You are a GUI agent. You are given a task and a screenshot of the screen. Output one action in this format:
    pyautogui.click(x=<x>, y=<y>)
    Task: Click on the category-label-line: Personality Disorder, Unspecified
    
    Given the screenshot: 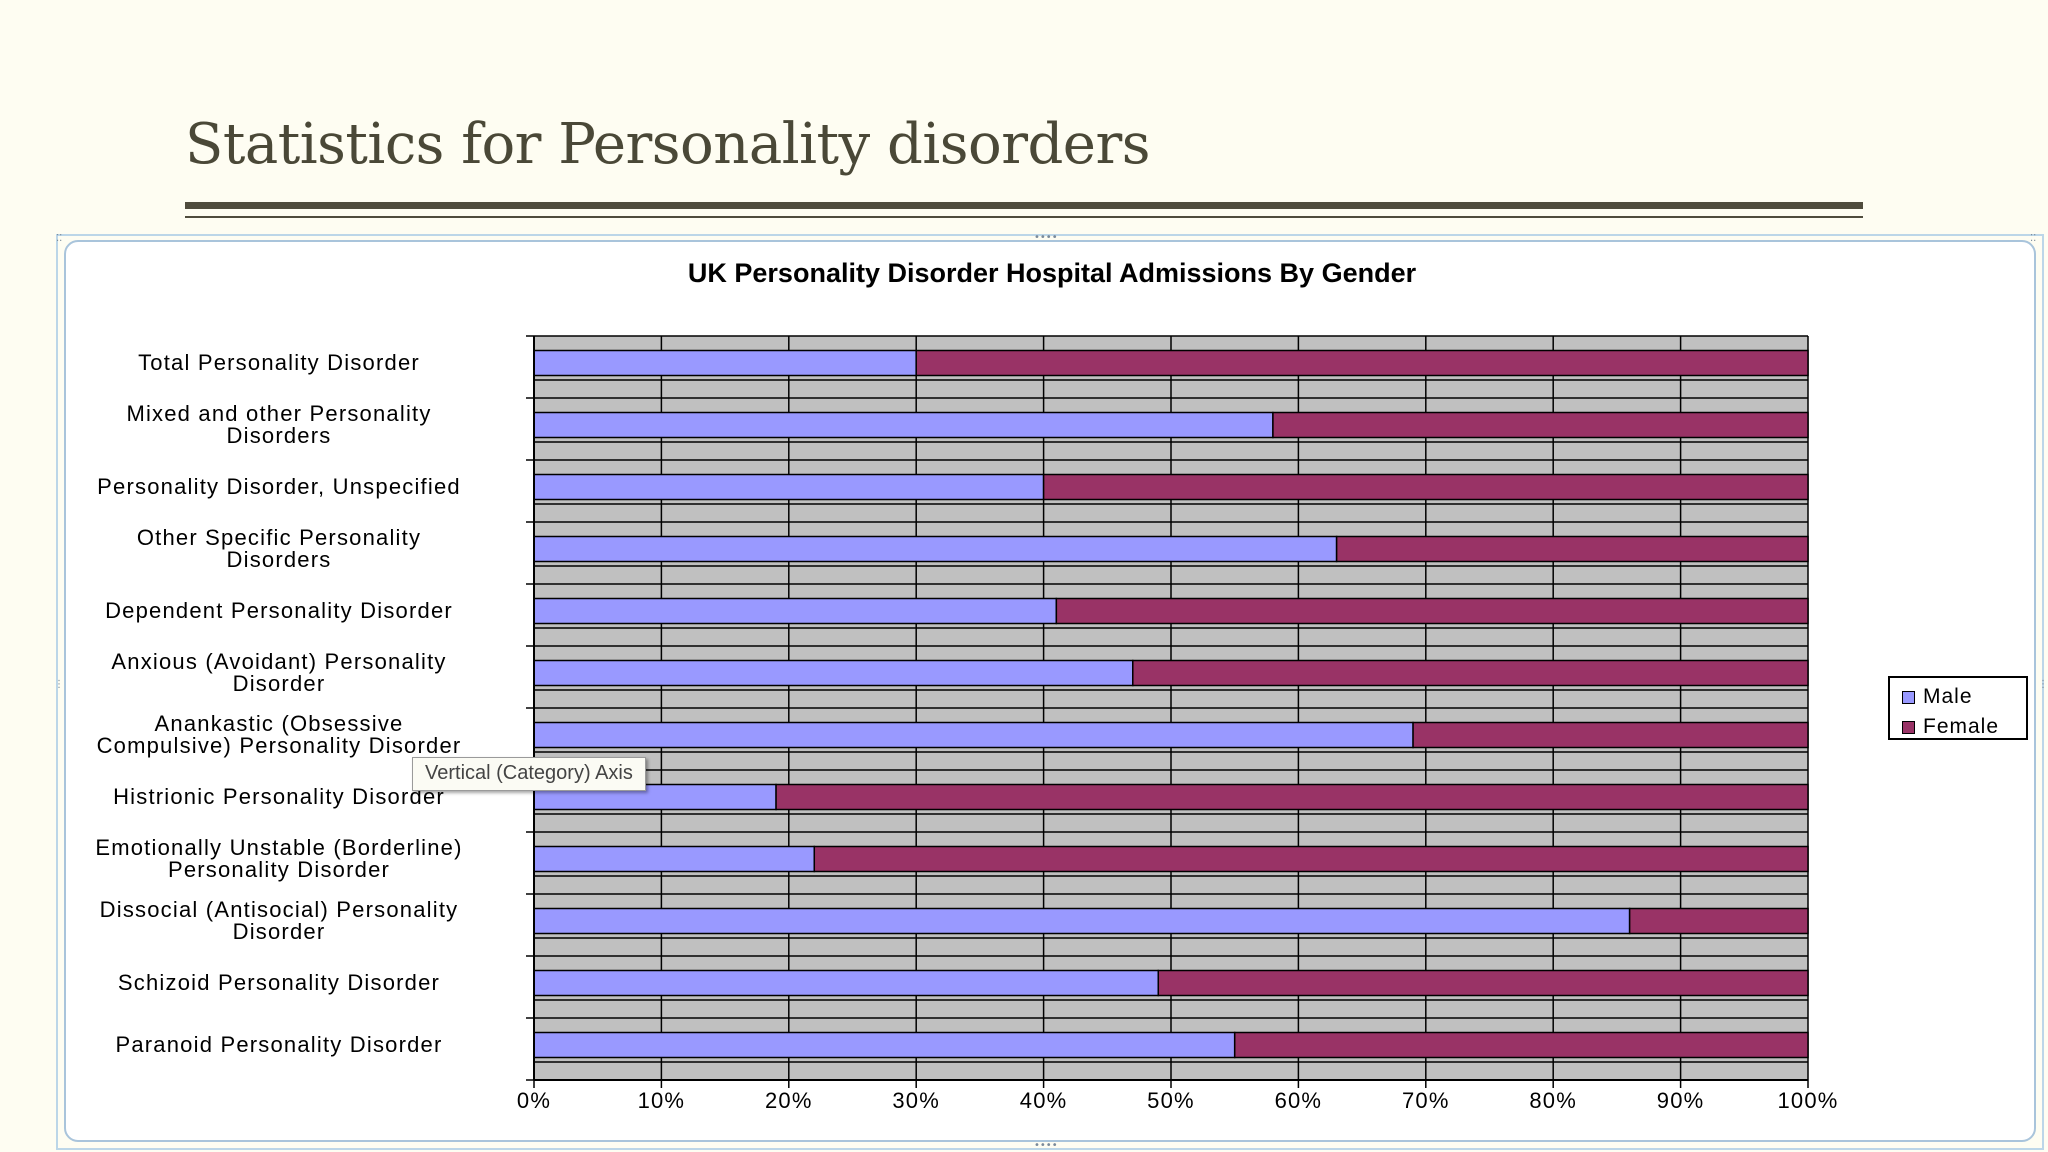 What is the action you would take?
    pyautogui.click(x=279, y=486)
    